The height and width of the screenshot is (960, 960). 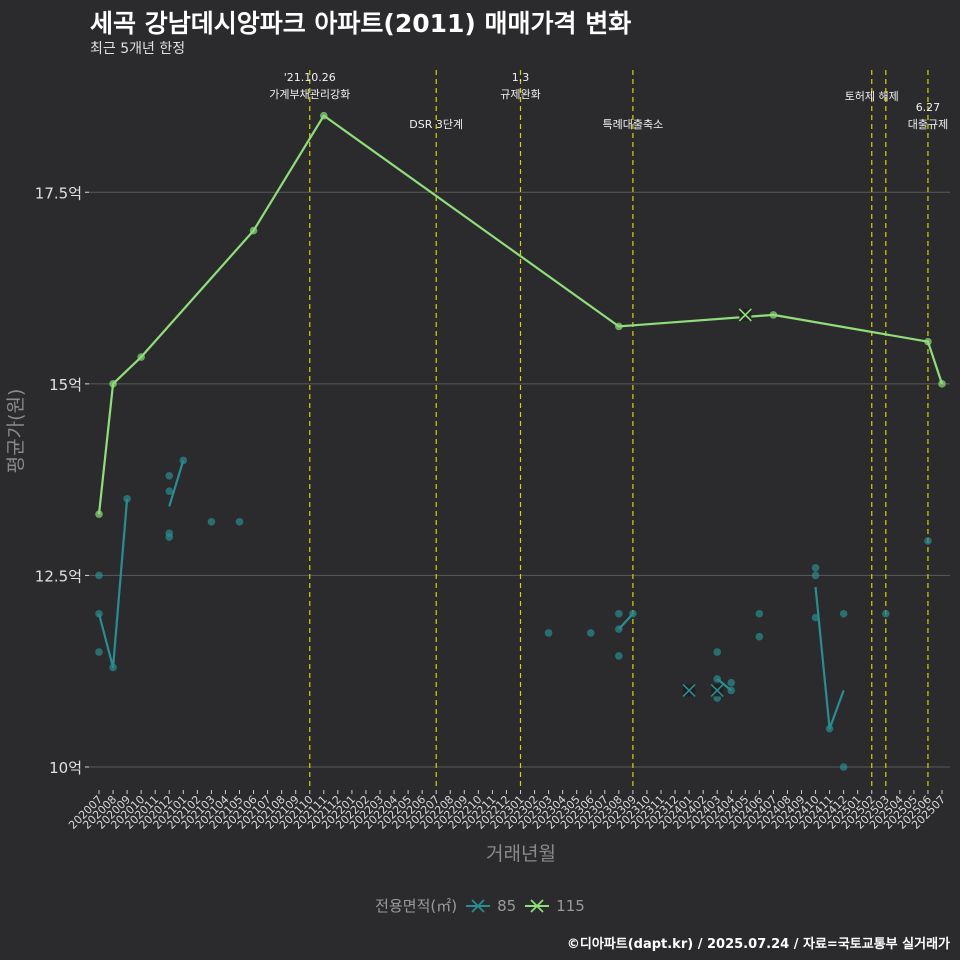 What do you see at coordinates (928, 107) in the screenshot?
I see `event-label-6-0: 6.27` at bounding box center [928, 107].